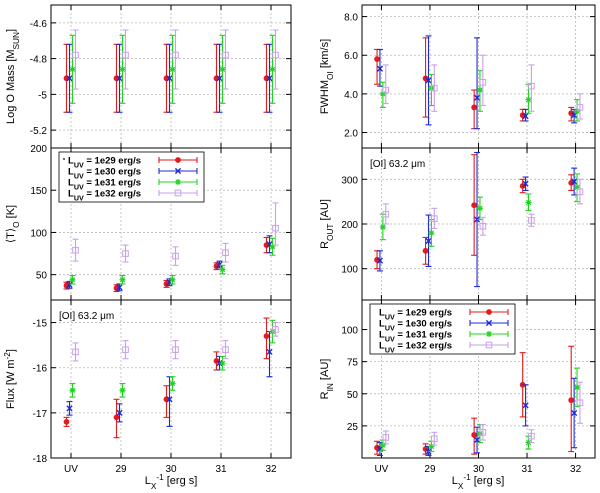 The image size is (600, 493). Describe the element at coordinates (13, 224) in the screenshot. I see `y-axis-label: ⟨T⟩O [K]` at that location.